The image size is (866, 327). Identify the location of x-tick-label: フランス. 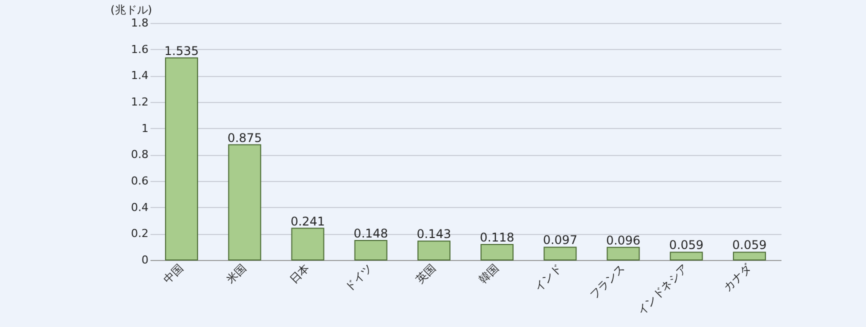
(607, 282).